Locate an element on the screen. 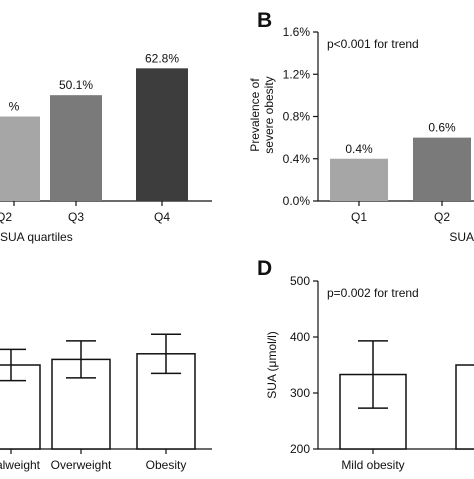 Image resolution: width=474 pixels, height=479 pixels. panel-d-trend-annotation: p=0.002 for trend is located at coordinates (373, 293).